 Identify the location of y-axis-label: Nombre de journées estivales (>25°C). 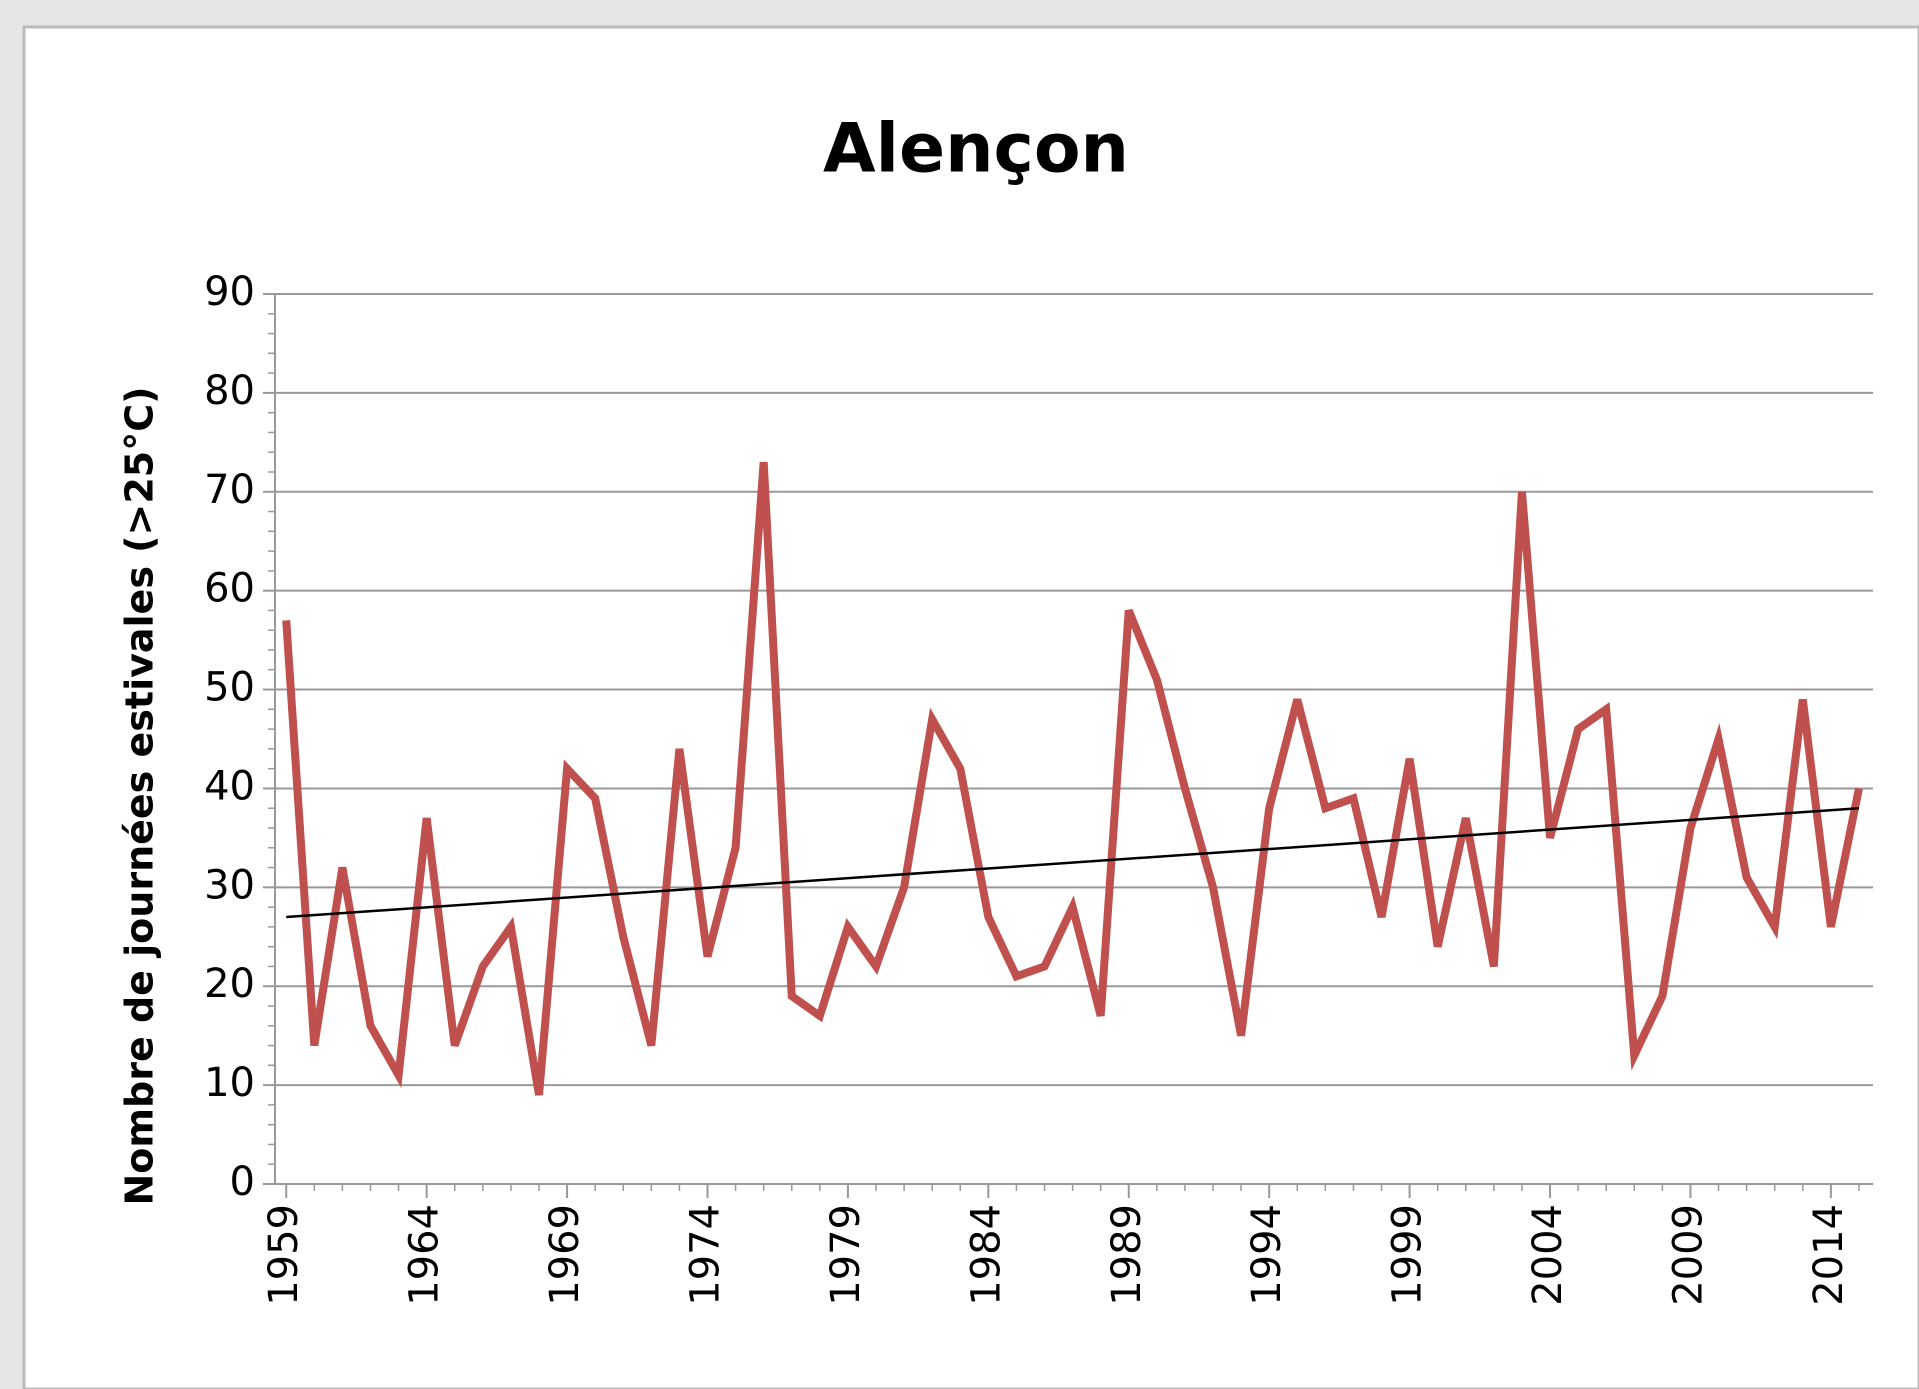
(140, 795).